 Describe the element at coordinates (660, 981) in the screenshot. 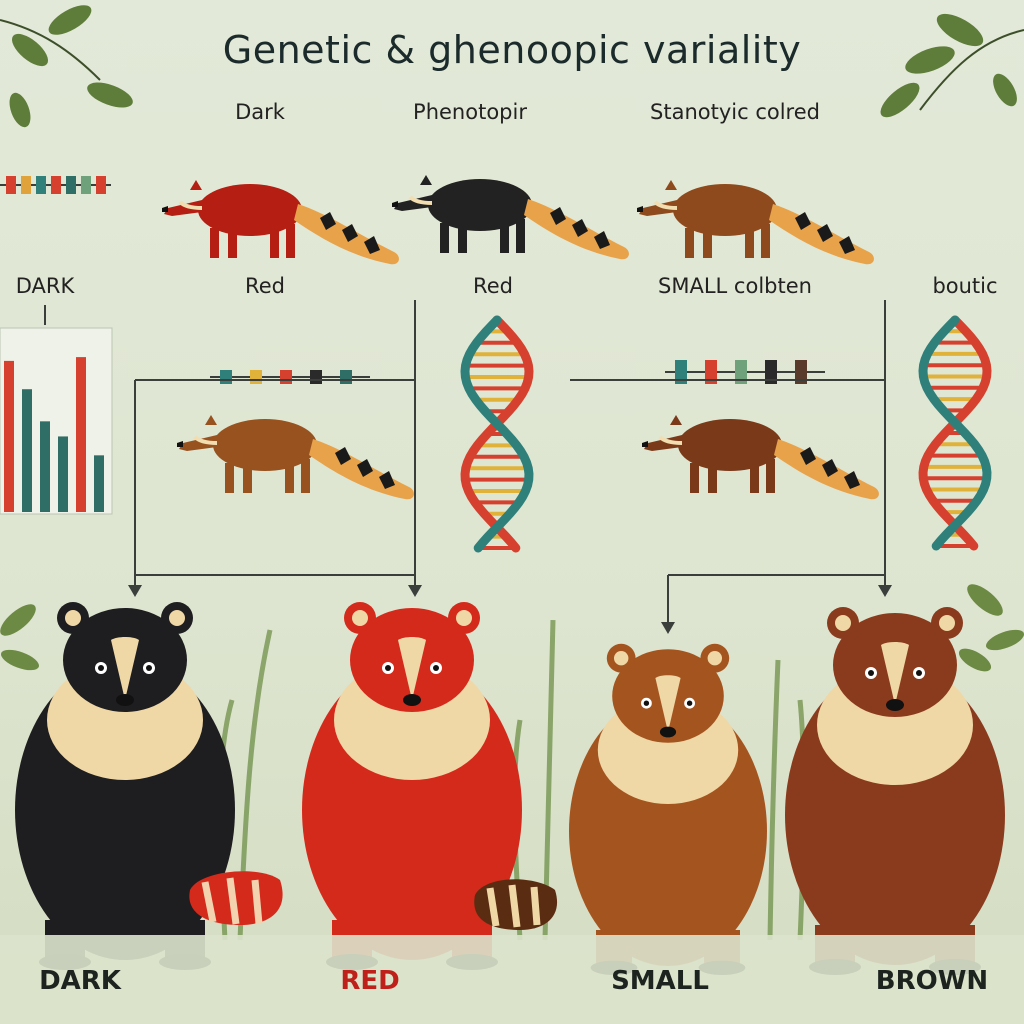

I see `bottom-label-small: SMALL` at that location.